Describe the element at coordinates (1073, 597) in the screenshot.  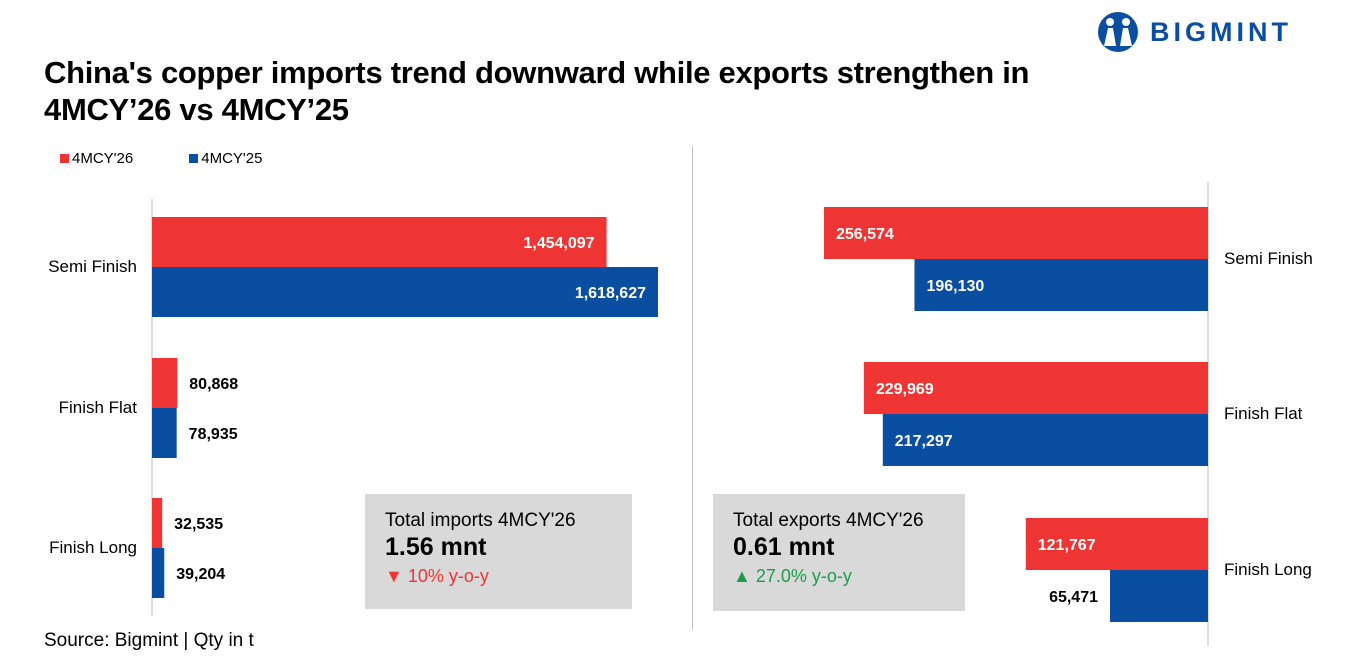
I see `data-label-finish-long-4mcy-25: 65,471` at that location.